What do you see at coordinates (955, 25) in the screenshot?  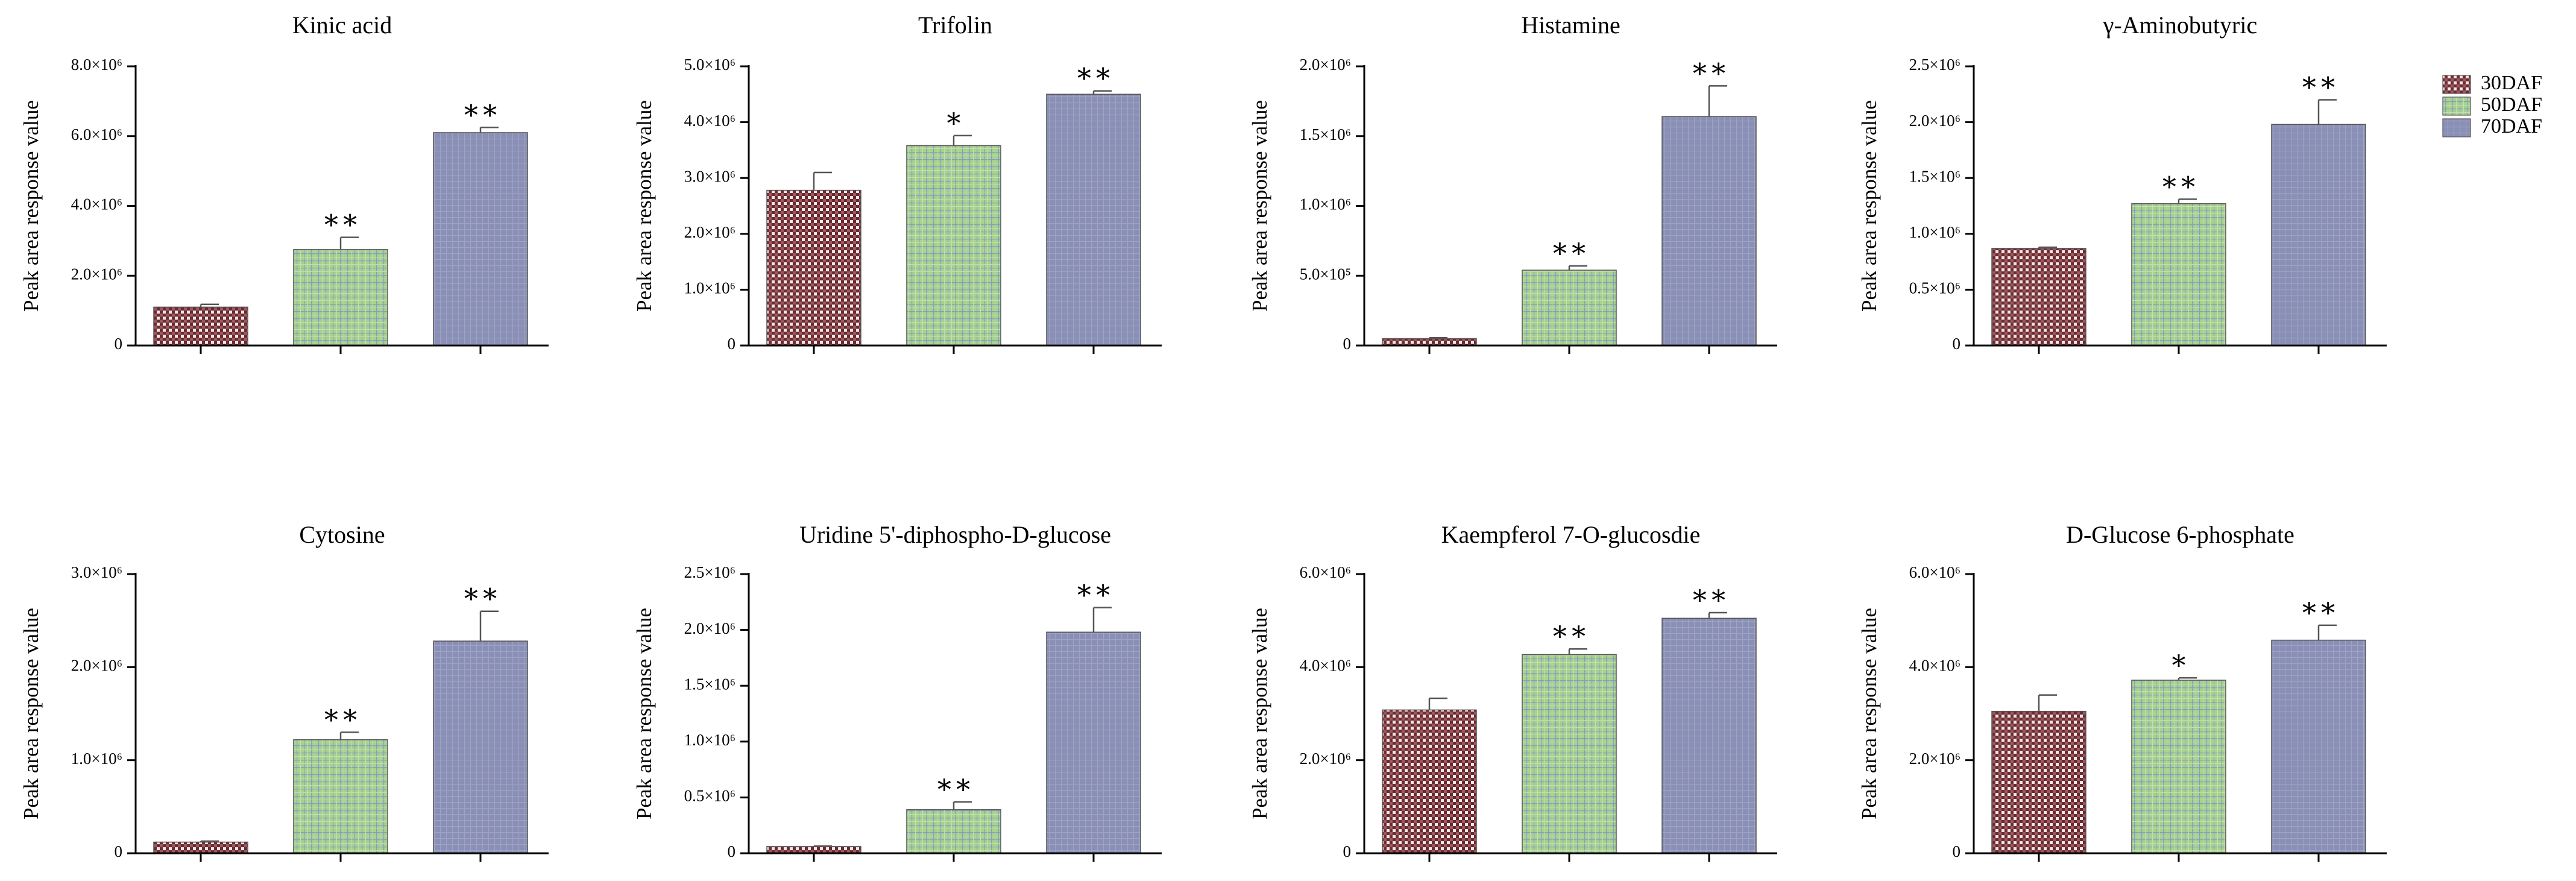 I see `chart-title: Trifolin` at bounding box center [955, 25].